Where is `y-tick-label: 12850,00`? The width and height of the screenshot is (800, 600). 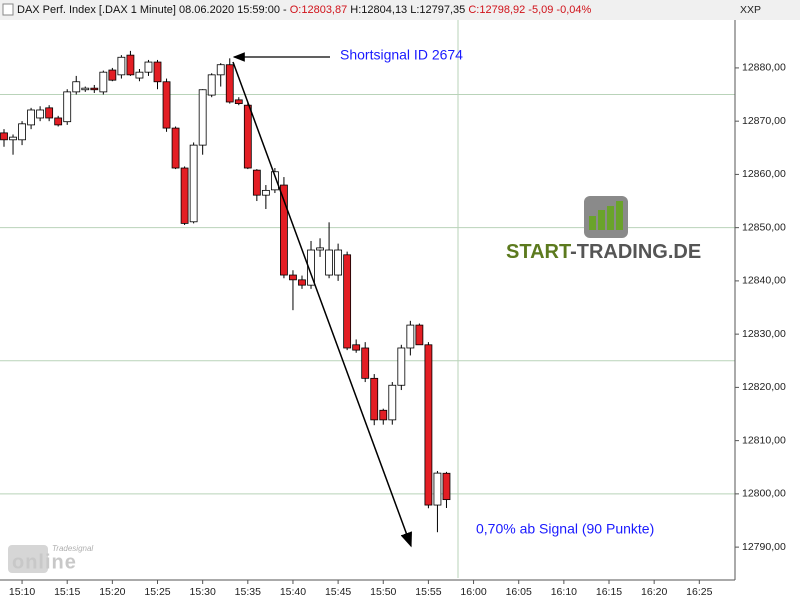 y-tick-label: 12850,00 is located at coordinates (764, 227).